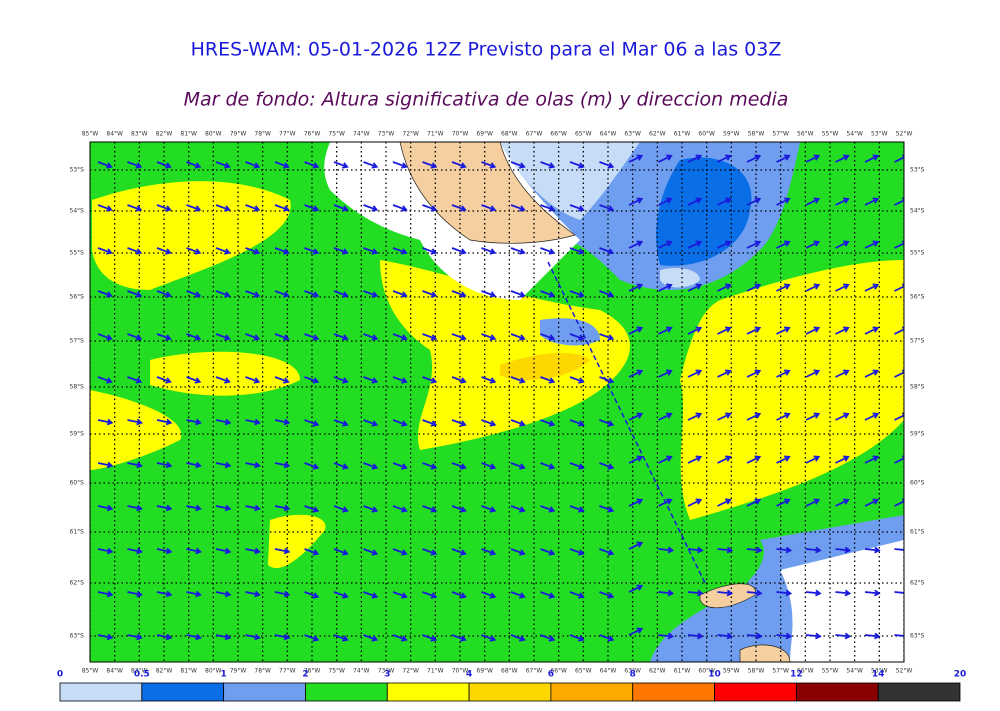 The image size is (1000, 711). I want to click on longitude-label: 76°W, so click(312, 671).